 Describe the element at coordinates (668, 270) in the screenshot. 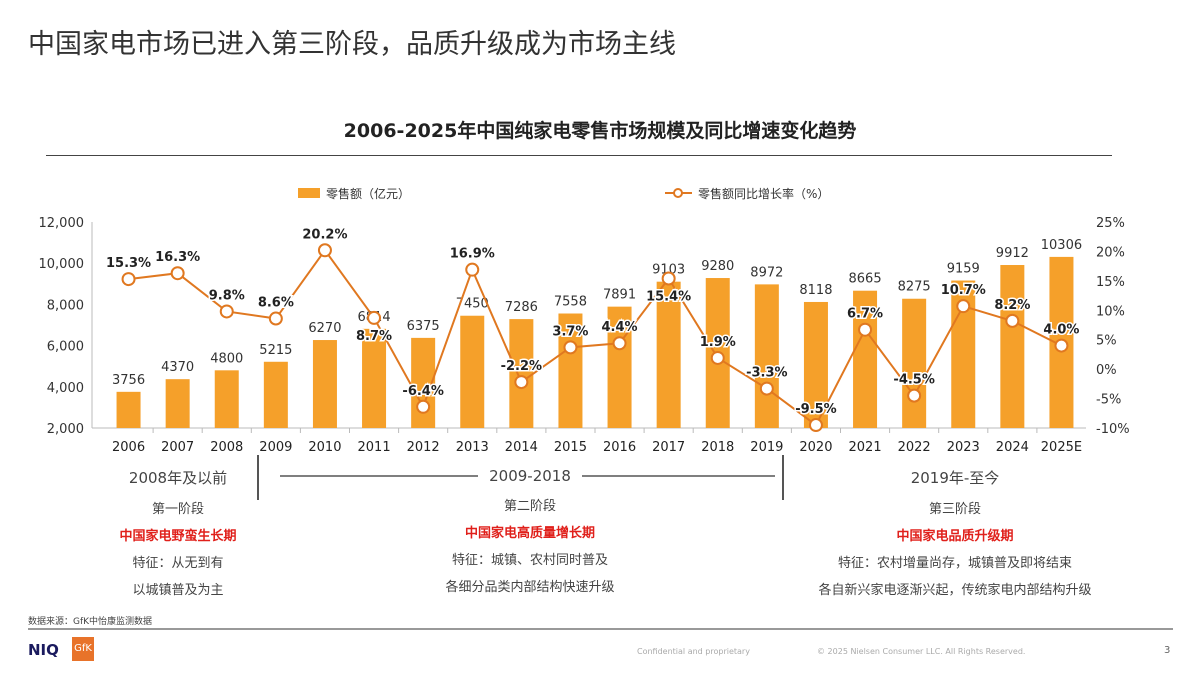

I see `bar-value-label: 9103` at that location.